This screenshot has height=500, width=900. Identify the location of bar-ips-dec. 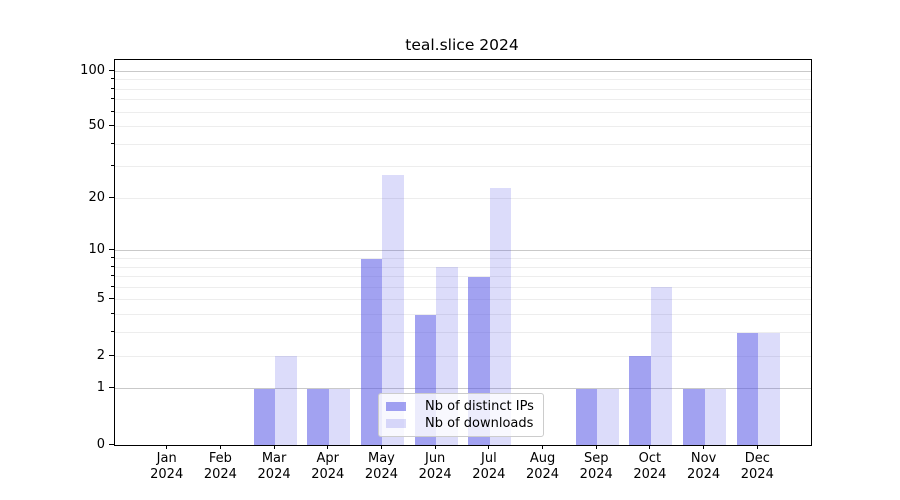
(747, 388).